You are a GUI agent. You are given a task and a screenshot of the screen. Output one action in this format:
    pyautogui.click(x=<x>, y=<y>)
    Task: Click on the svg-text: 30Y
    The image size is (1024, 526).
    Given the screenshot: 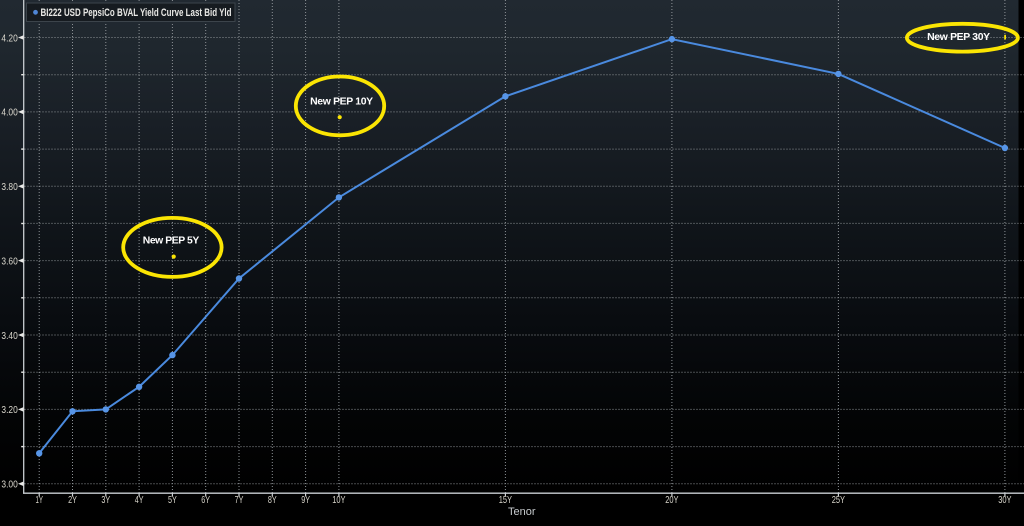 What is the action you would take?
    pyautogui.click(x=1004, y=500)
    